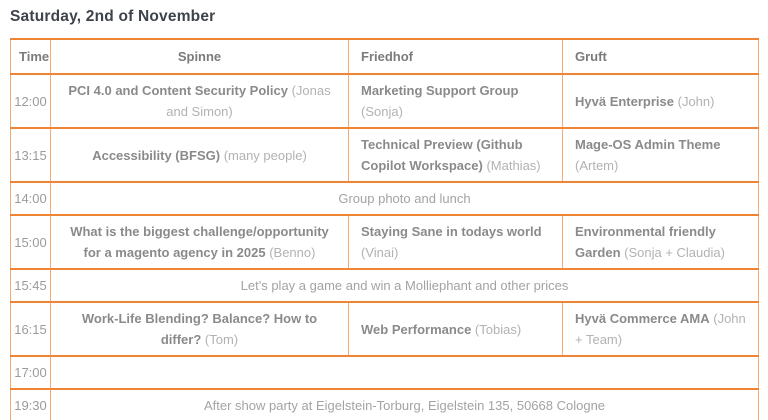  What do you see at coordinates (511, 165) in the screenshot?
I see `session-speaker: (Mathias)` at bounding box center [511, 165].